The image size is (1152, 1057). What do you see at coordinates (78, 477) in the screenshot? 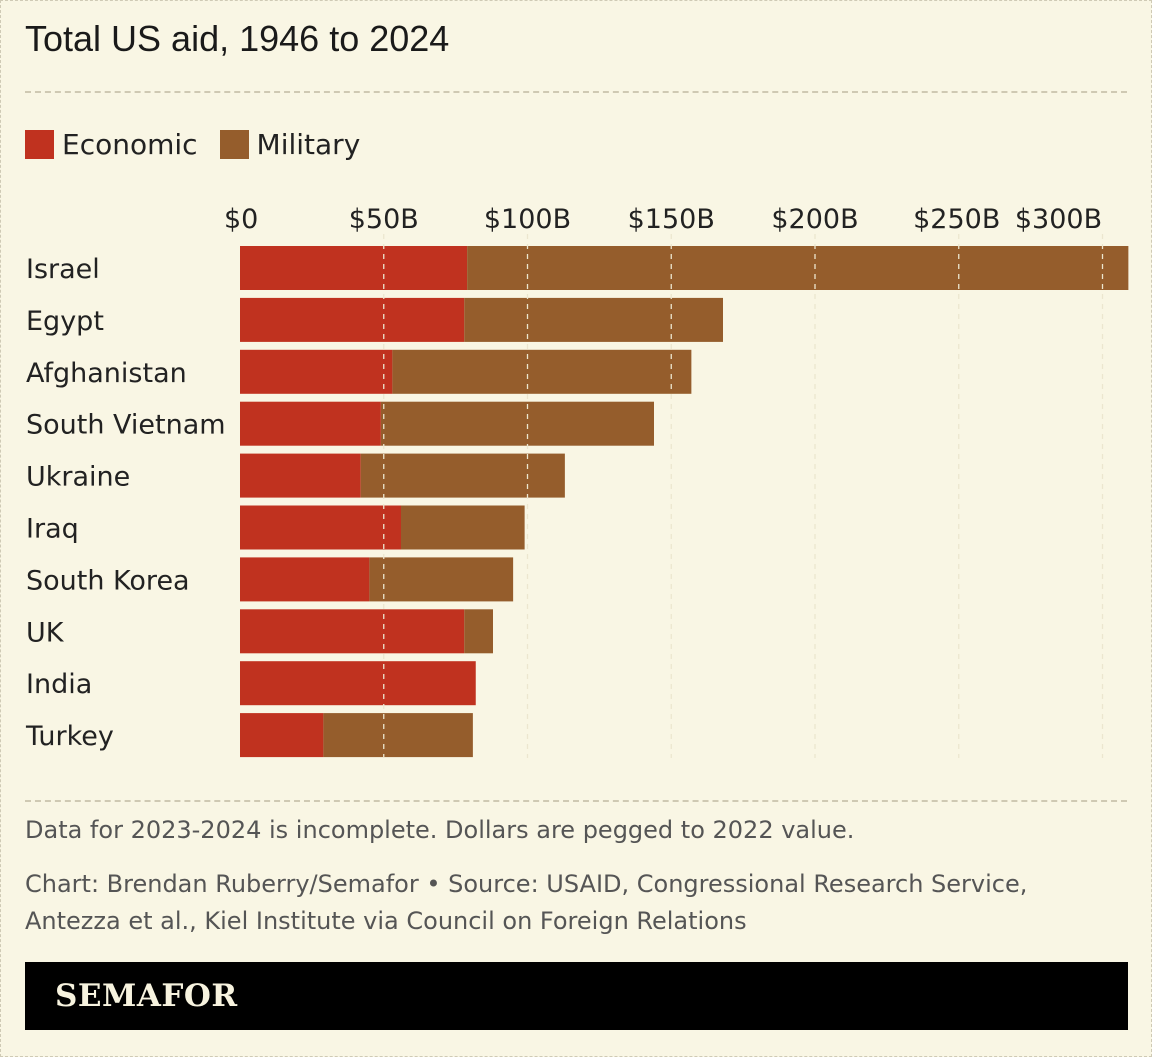
I see `category-label: Ukraine` at bounding box center [78, 477].